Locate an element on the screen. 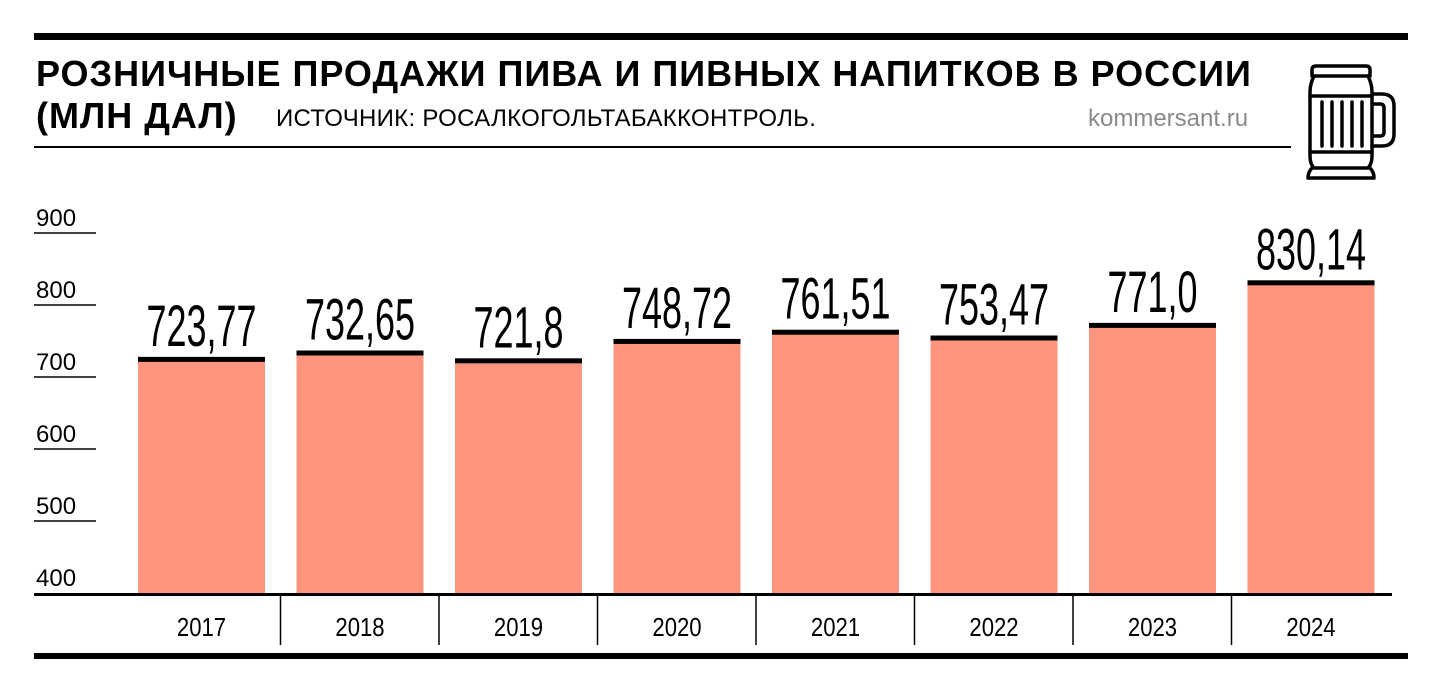 The width and height of the screenshot is (1440, 691). y-tick-label: 600 is located at coordinates (56, 434).